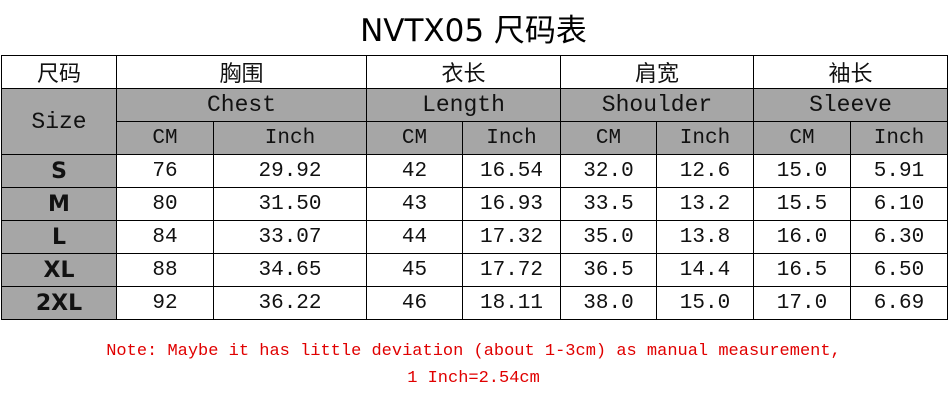  What do you see at coordinates (705, 237) in the screenshot?
I see `value-cell: 13.8` at bounding box center [705, 237].